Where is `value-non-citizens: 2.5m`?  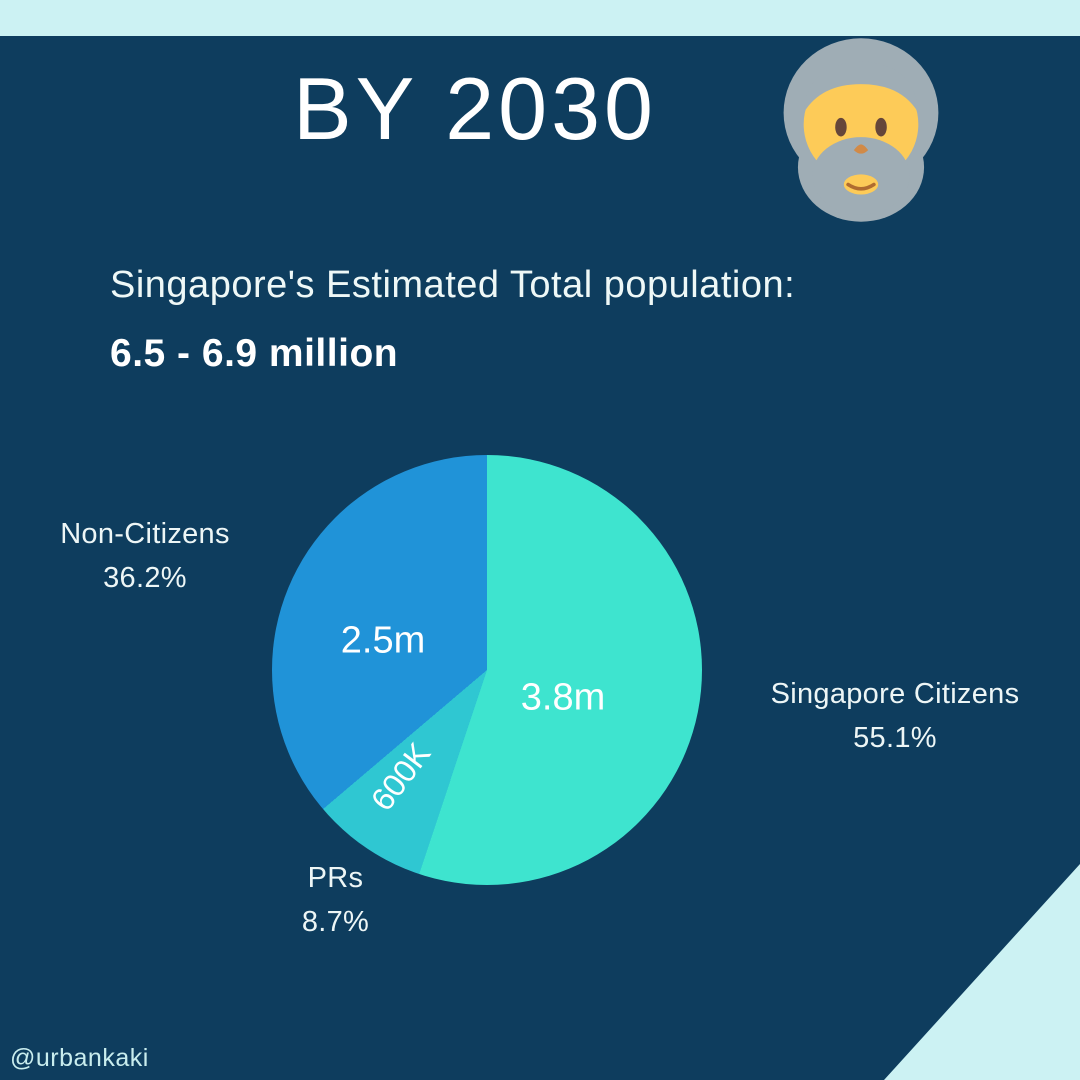 value-non-citizens: 2.5m is located at coordinates (383, 640).